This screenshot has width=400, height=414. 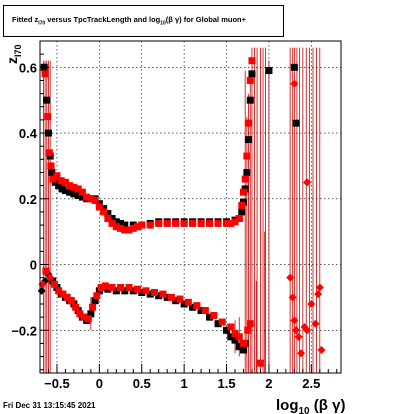 I want to click on x-tick-label: 1, so click(x=184, y=383).